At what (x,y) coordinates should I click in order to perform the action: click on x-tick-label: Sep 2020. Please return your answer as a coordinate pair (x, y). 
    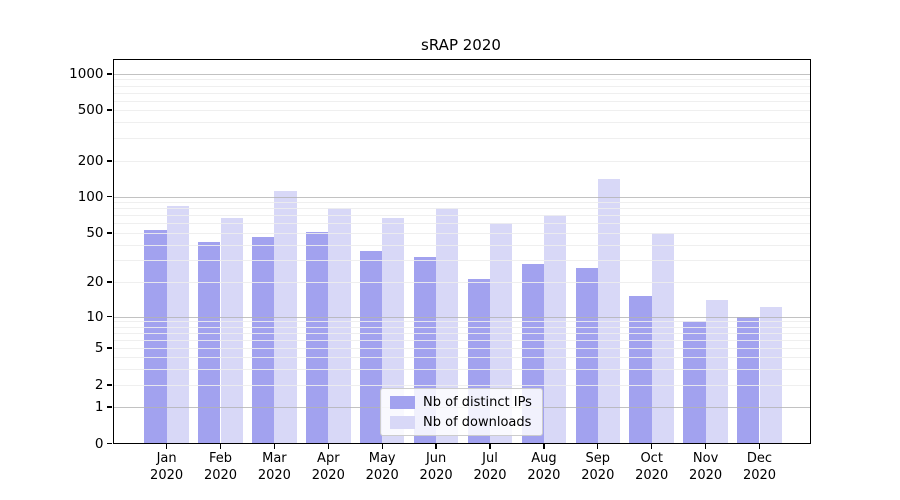
    Looking at the image, I should click on (598, 467).